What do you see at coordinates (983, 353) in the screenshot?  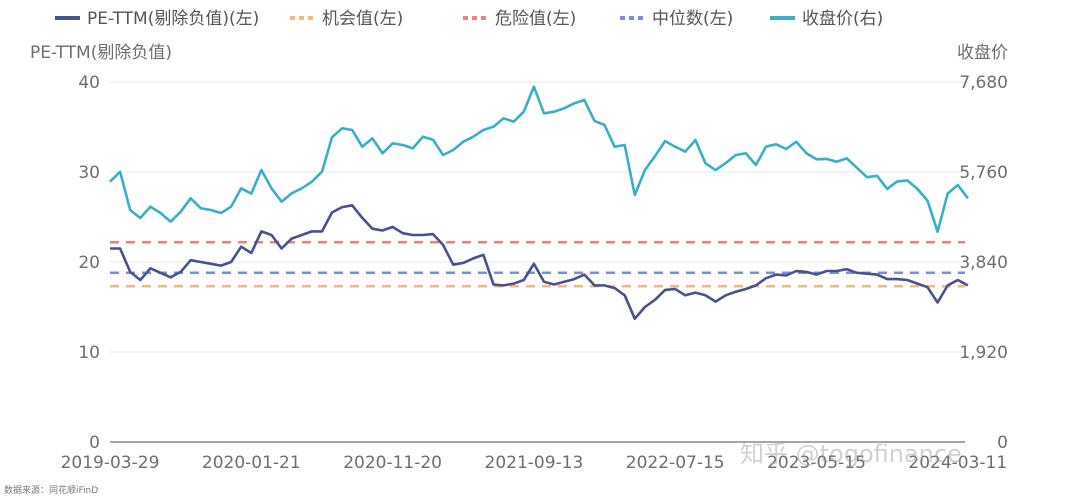 I see `right-tick-label: 1,920` at bounding box center [983, 353].